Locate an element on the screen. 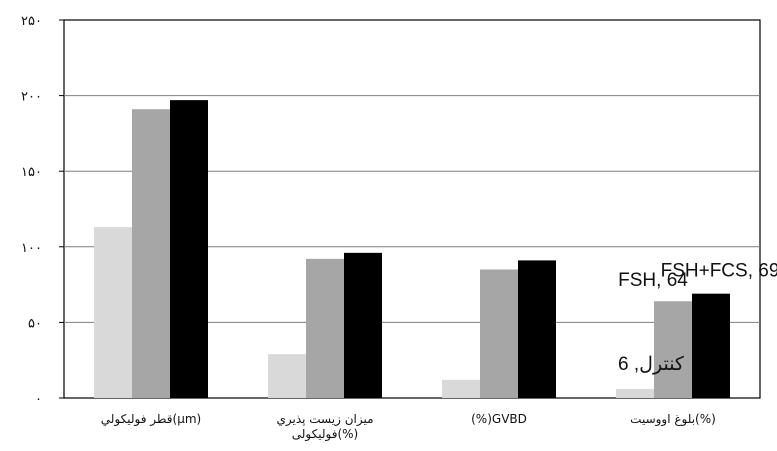 This screenshot has width=777, height=451. data-label: FSH+FCS, 69 is located at coordinates (719, 271).